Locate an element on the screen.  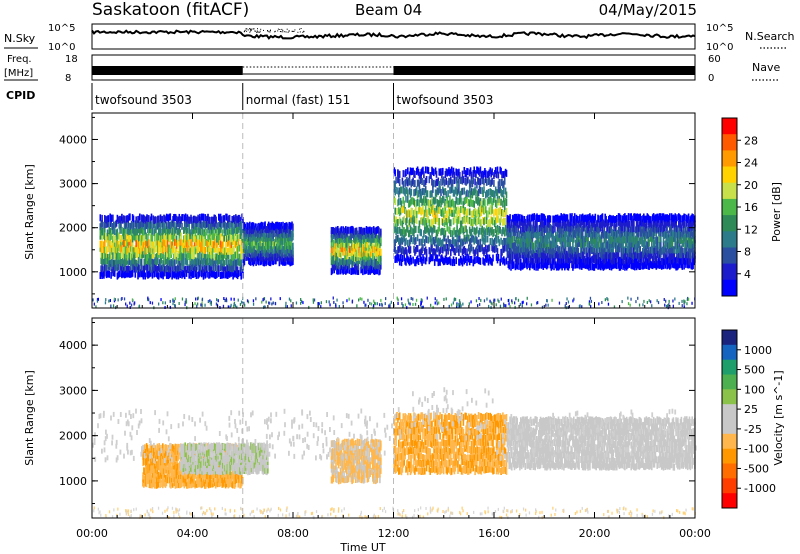
nsearch-tick-low: 10^0 is located at coordinates (719, 47).